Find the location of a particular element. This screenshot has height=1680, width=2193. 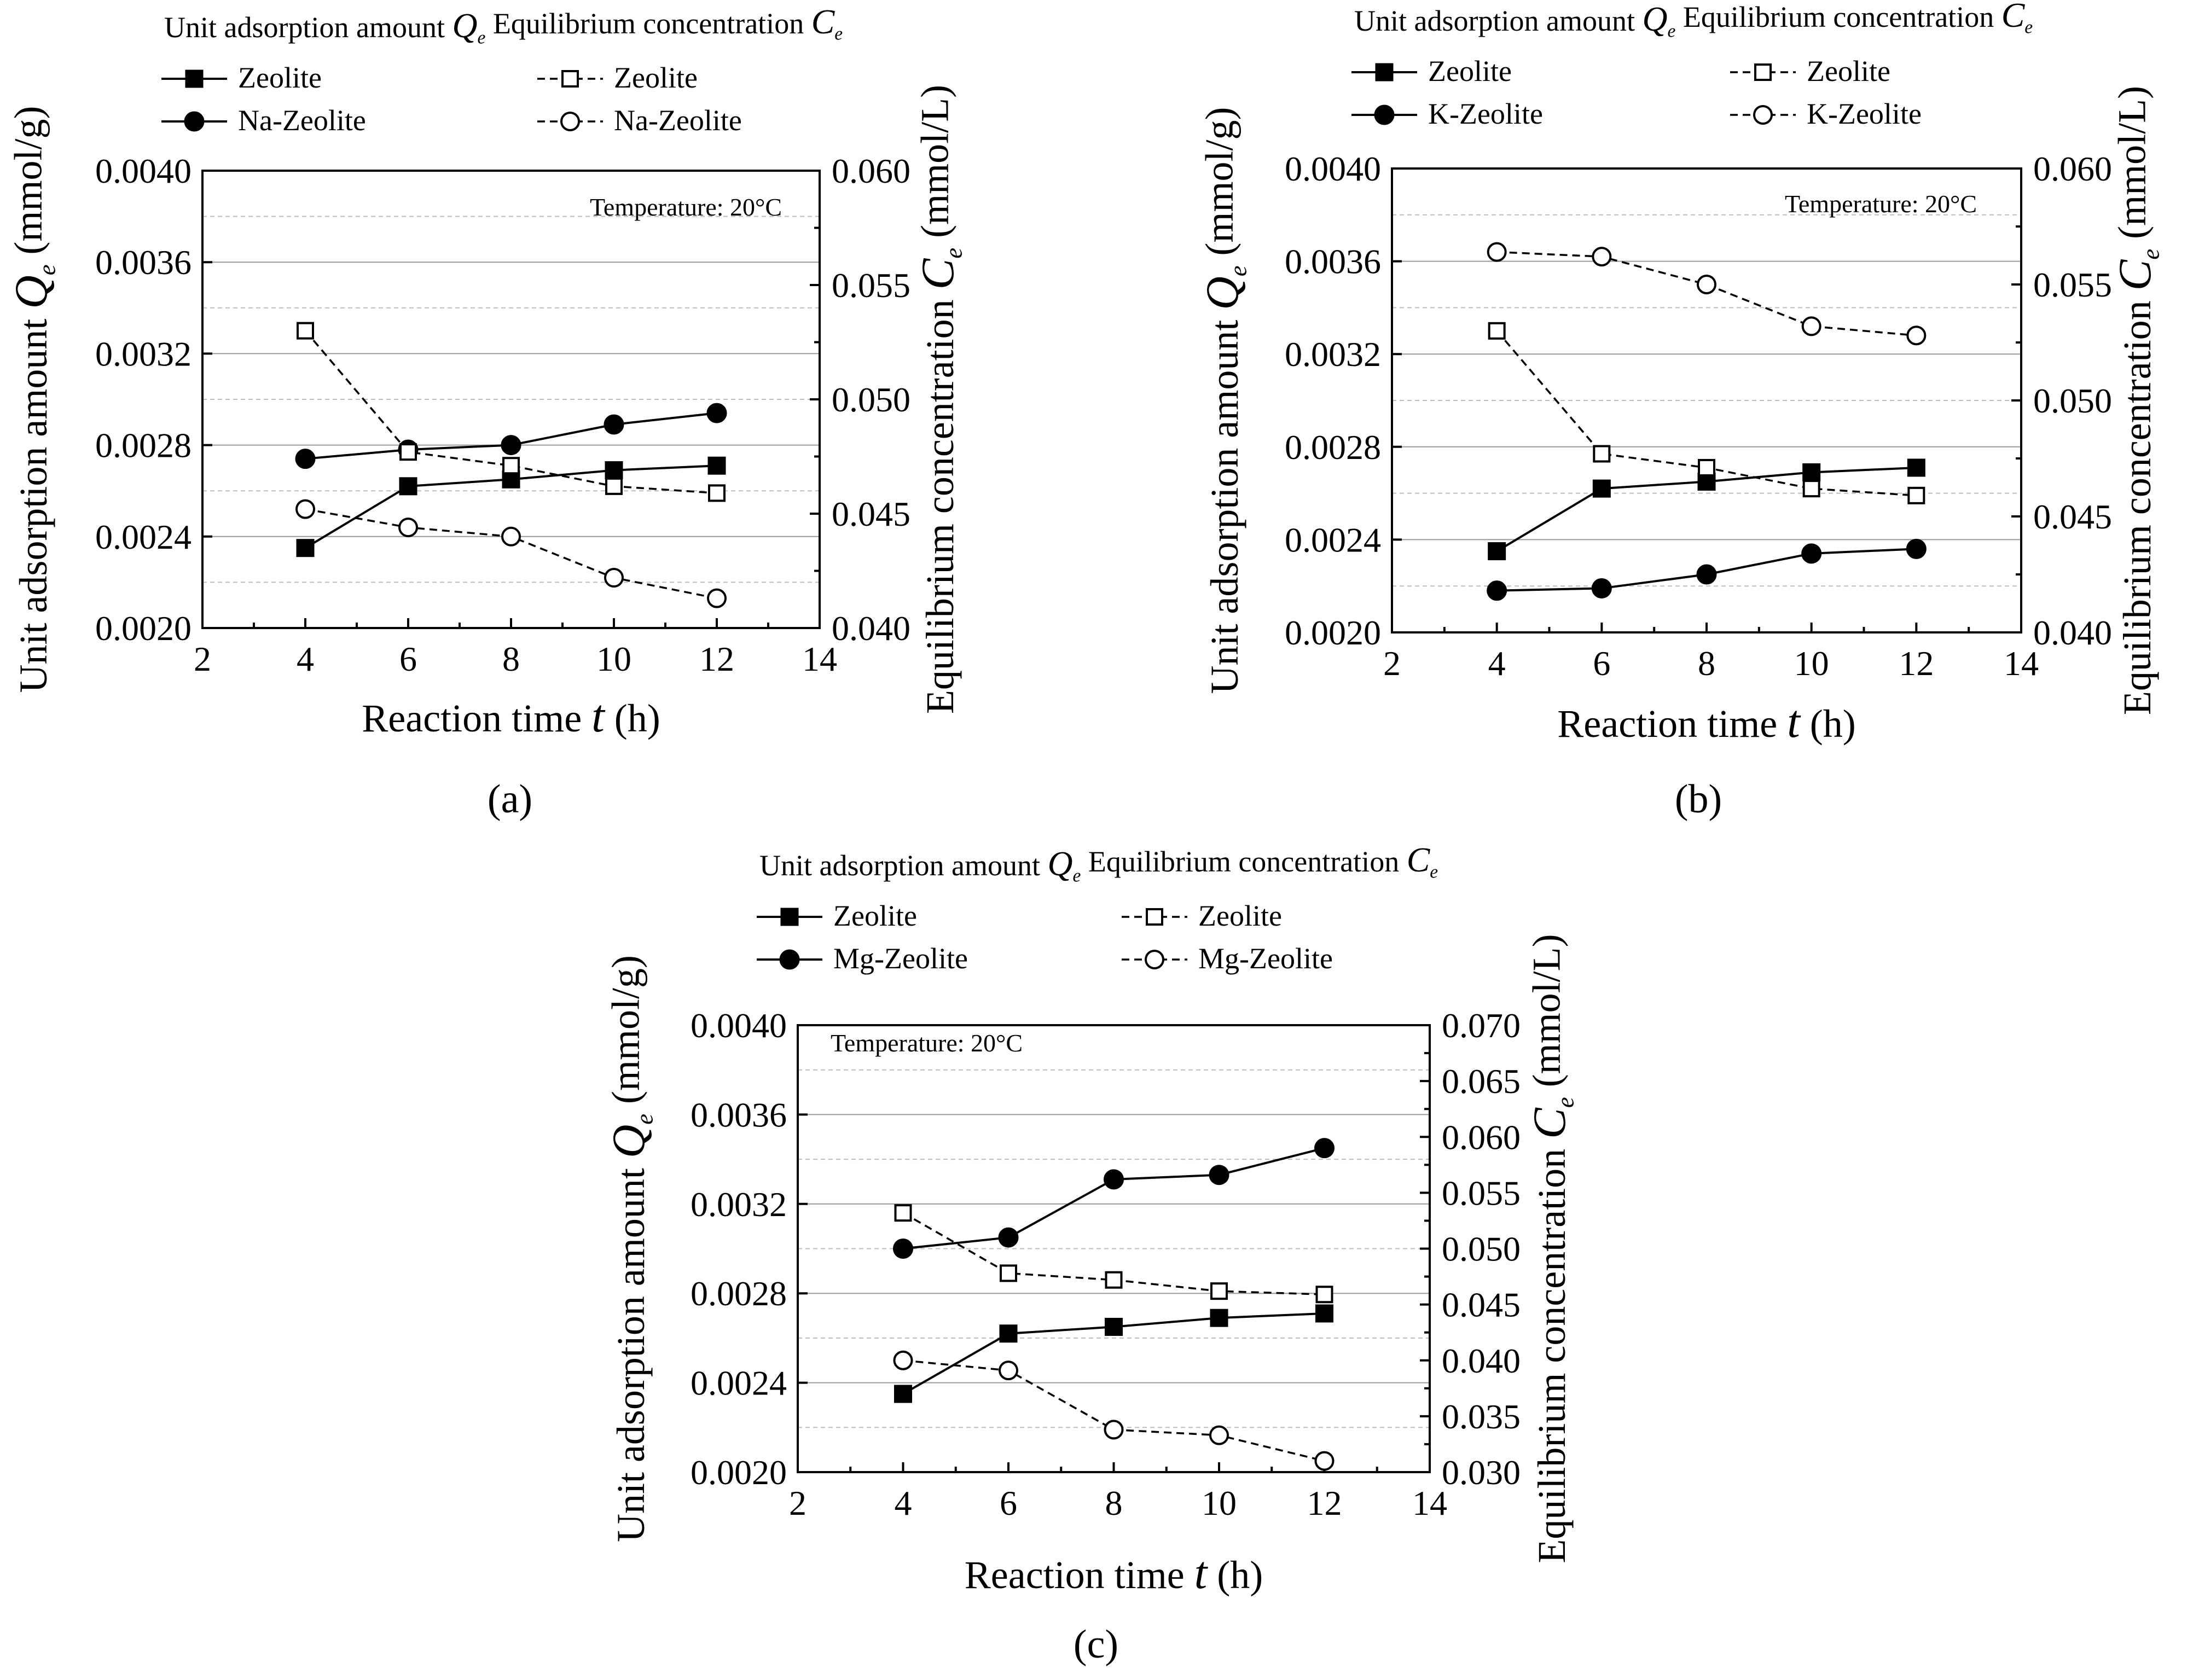

y-right-tick-label: 0.065 is located at coordinates (1482, 1081).